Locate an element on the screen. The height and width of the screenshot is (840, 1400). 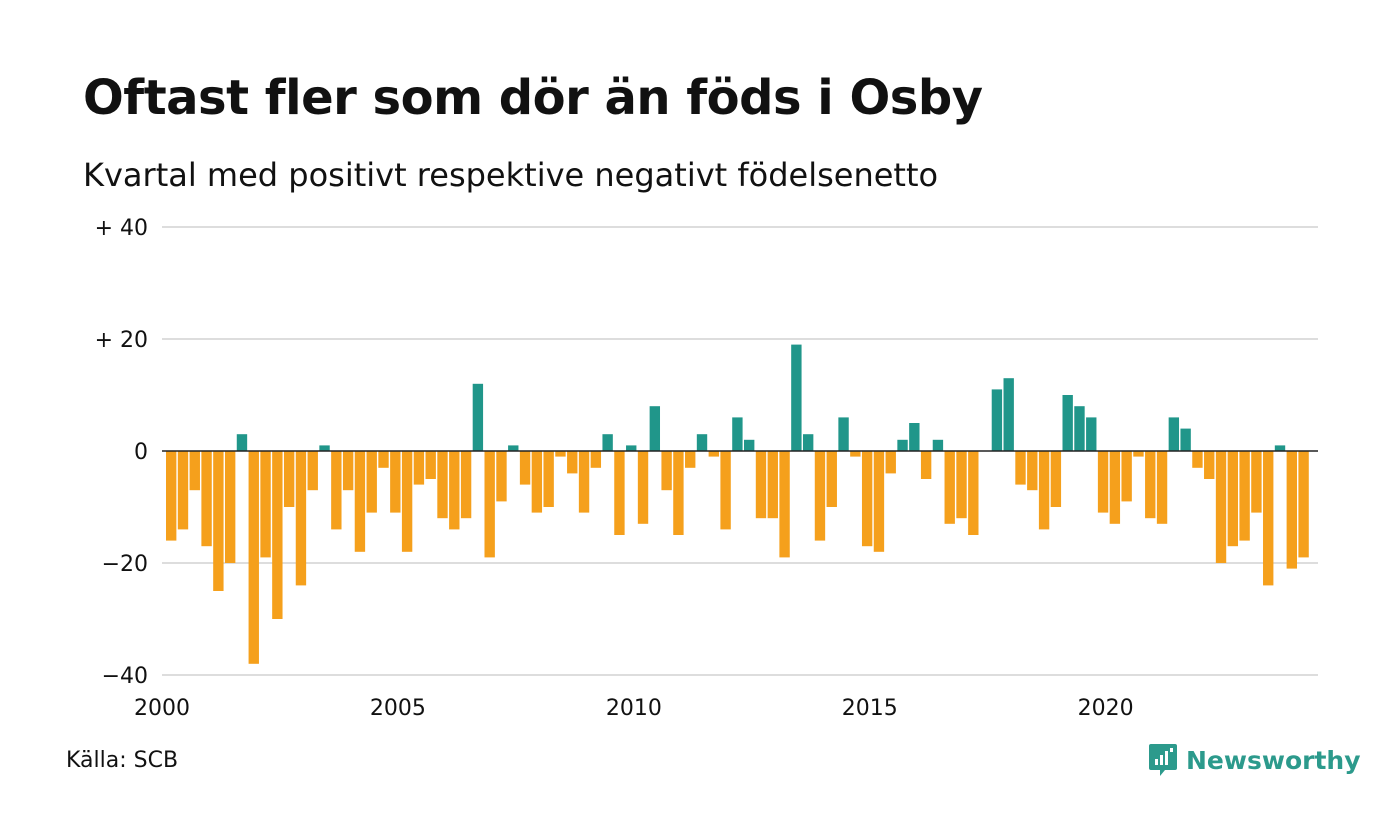
x-tick-label: 2010 is located at coordinates (634, 708).